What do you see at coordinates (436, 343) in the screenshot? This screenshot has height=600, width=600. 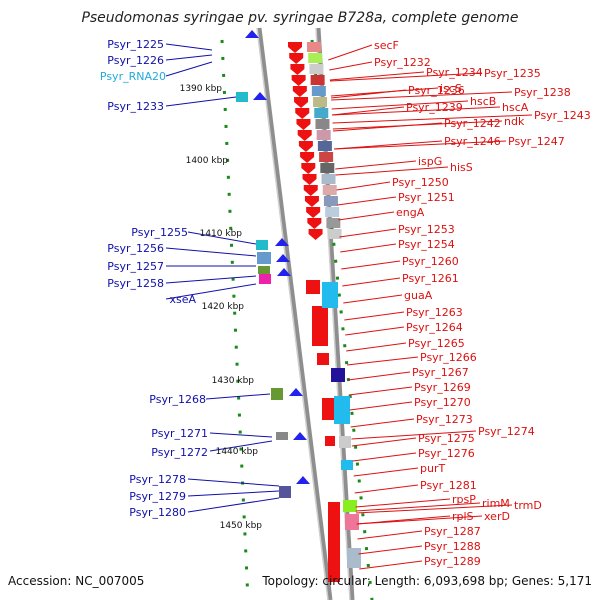 I see `right-gene-label: Psyr_1265` at bounding box center [436, 343].